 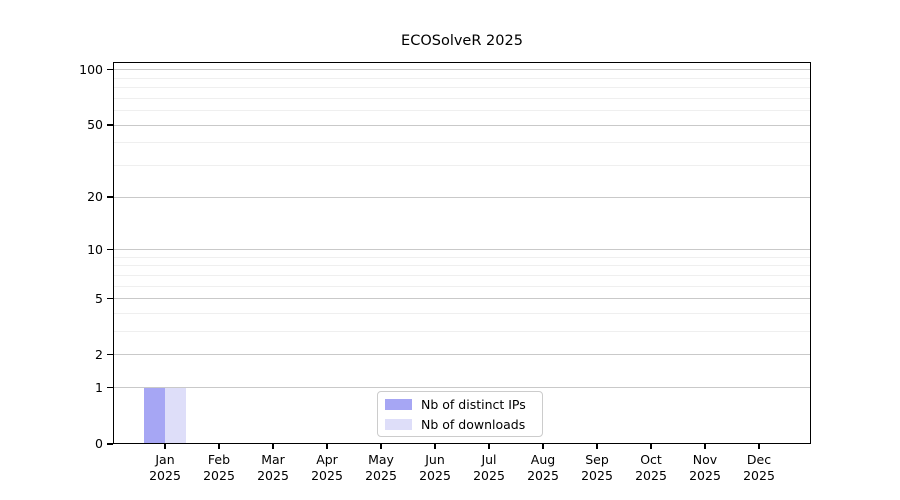 I want to click on x-tick-label: Sep 2025, so click(x=597, y=467).